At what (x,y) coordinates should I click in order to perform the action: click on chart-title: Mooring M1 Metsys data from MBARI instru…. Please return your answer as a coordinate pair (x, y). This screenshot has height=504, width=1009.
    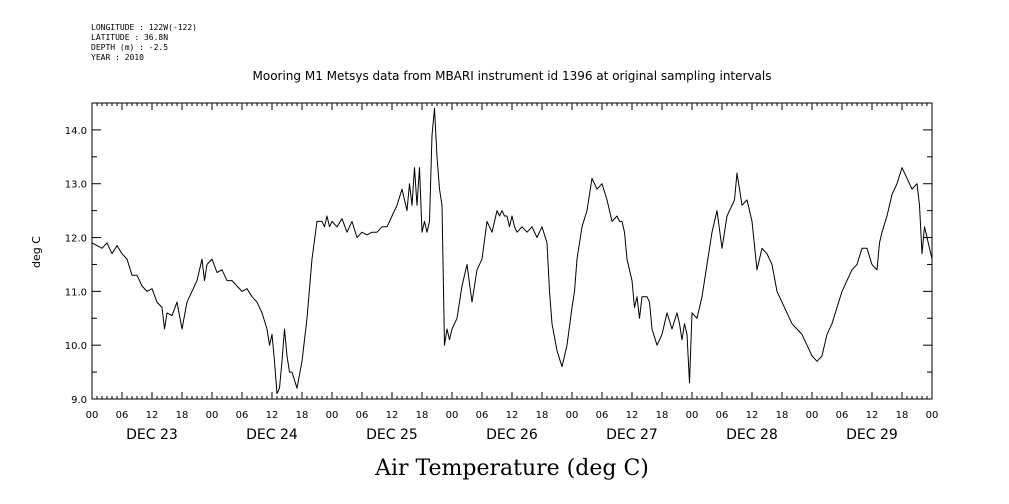
    Looking at the image, I should click on (512, 76).